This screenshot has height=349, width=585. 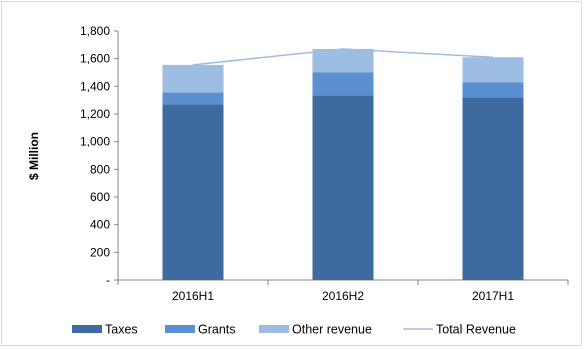 What do you see at coordinates (100, 197) in the screenshot?
I see `y-tick-label: 600` at bounding box center [100, 197].